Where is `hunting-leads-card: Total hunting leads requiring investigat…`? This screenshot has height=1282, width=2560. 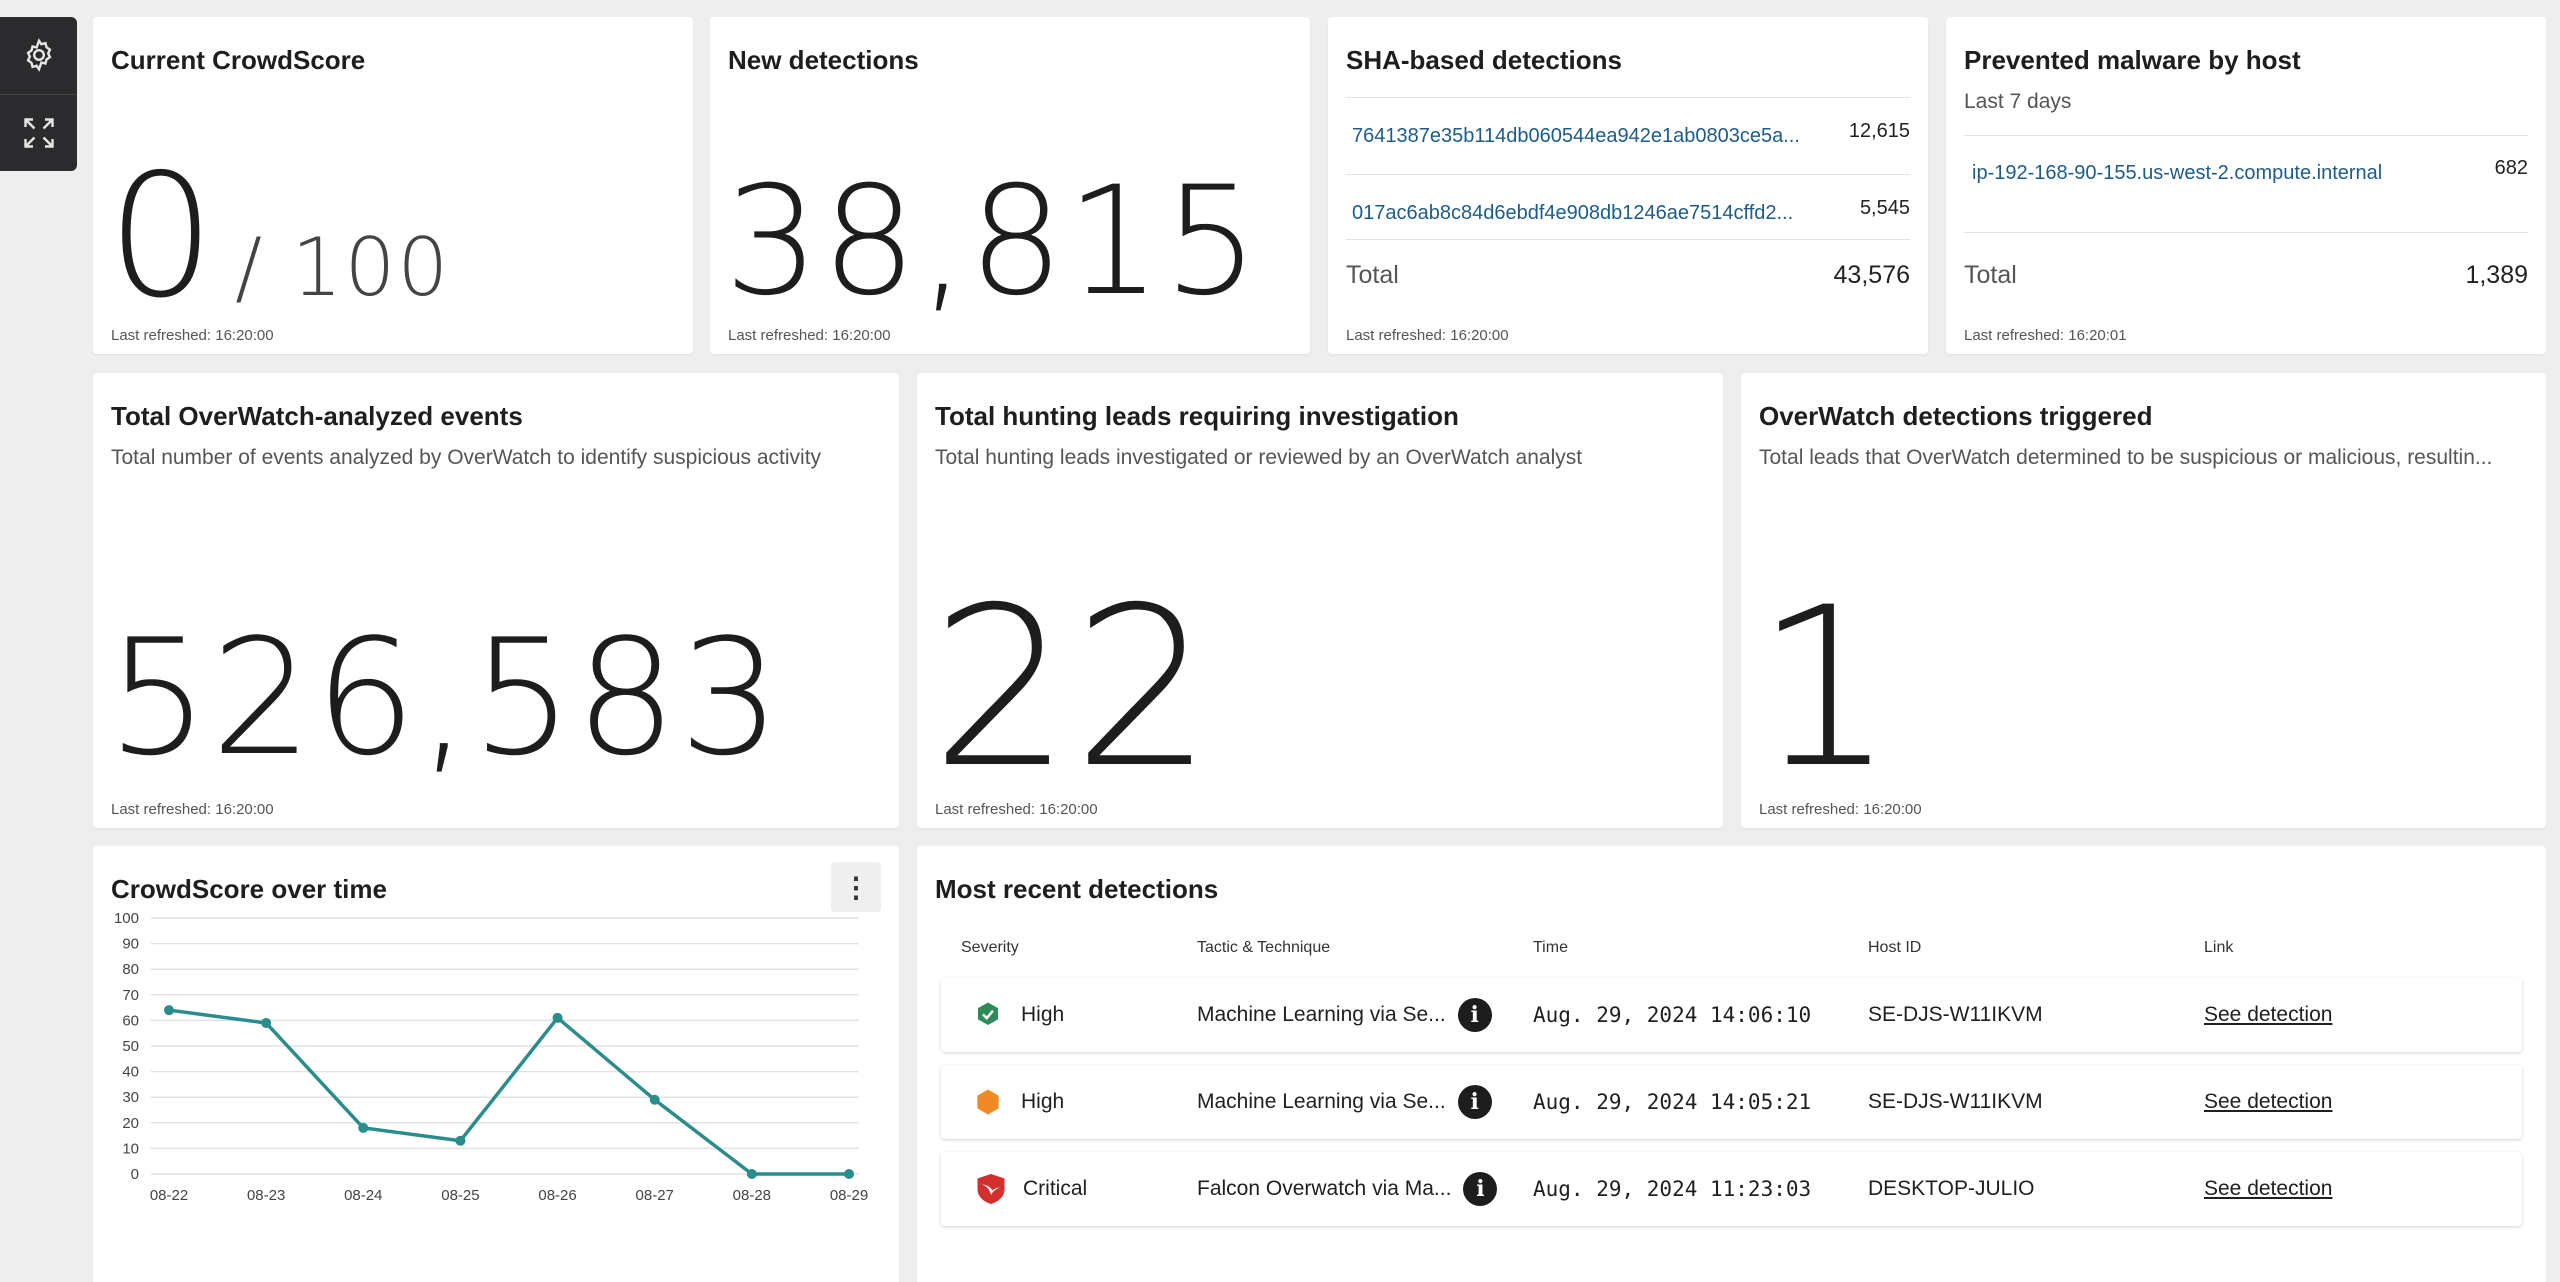
hunting-leads-card: Total hunting leads requiring investigat… is located at coordinates (1320, 600).